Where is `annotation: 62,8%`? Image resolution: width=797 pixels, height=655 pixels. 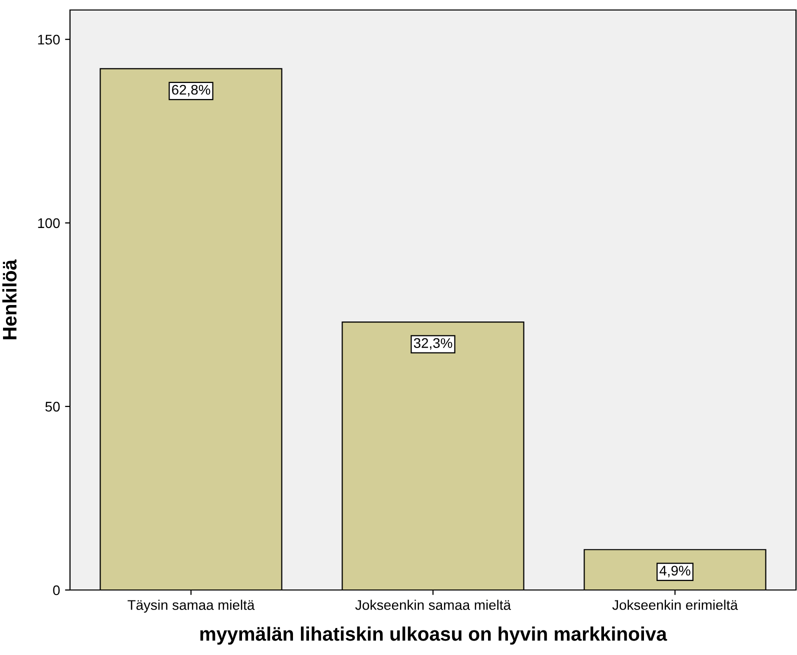 annotation: 62,8% is located at coordinates (191, 90).